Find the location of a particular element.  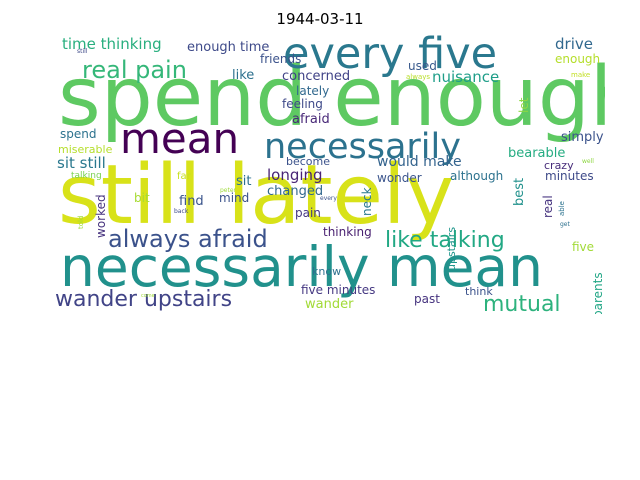

cloud-word: bit is located at coordinates (142, 198).